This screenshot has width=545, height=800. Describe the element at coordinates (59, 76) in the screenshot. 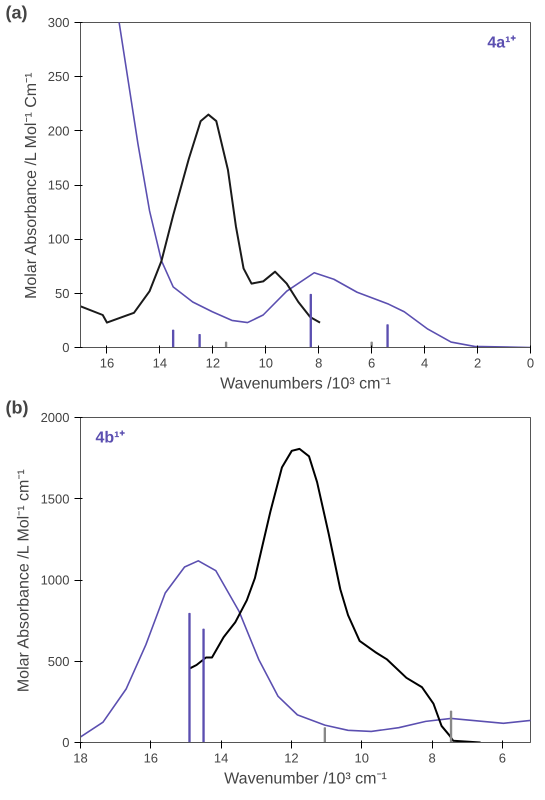

I see `y-tick-label: 250` at that location.